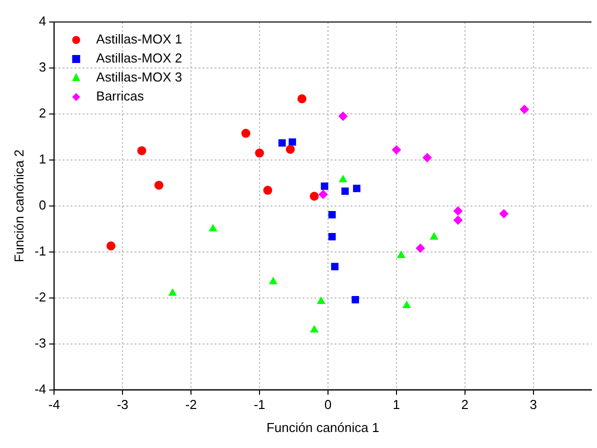  Describe the element at coordinates (18, 206) in the screenshot. I see `y-axis-title: Función canónica 2` at that location.